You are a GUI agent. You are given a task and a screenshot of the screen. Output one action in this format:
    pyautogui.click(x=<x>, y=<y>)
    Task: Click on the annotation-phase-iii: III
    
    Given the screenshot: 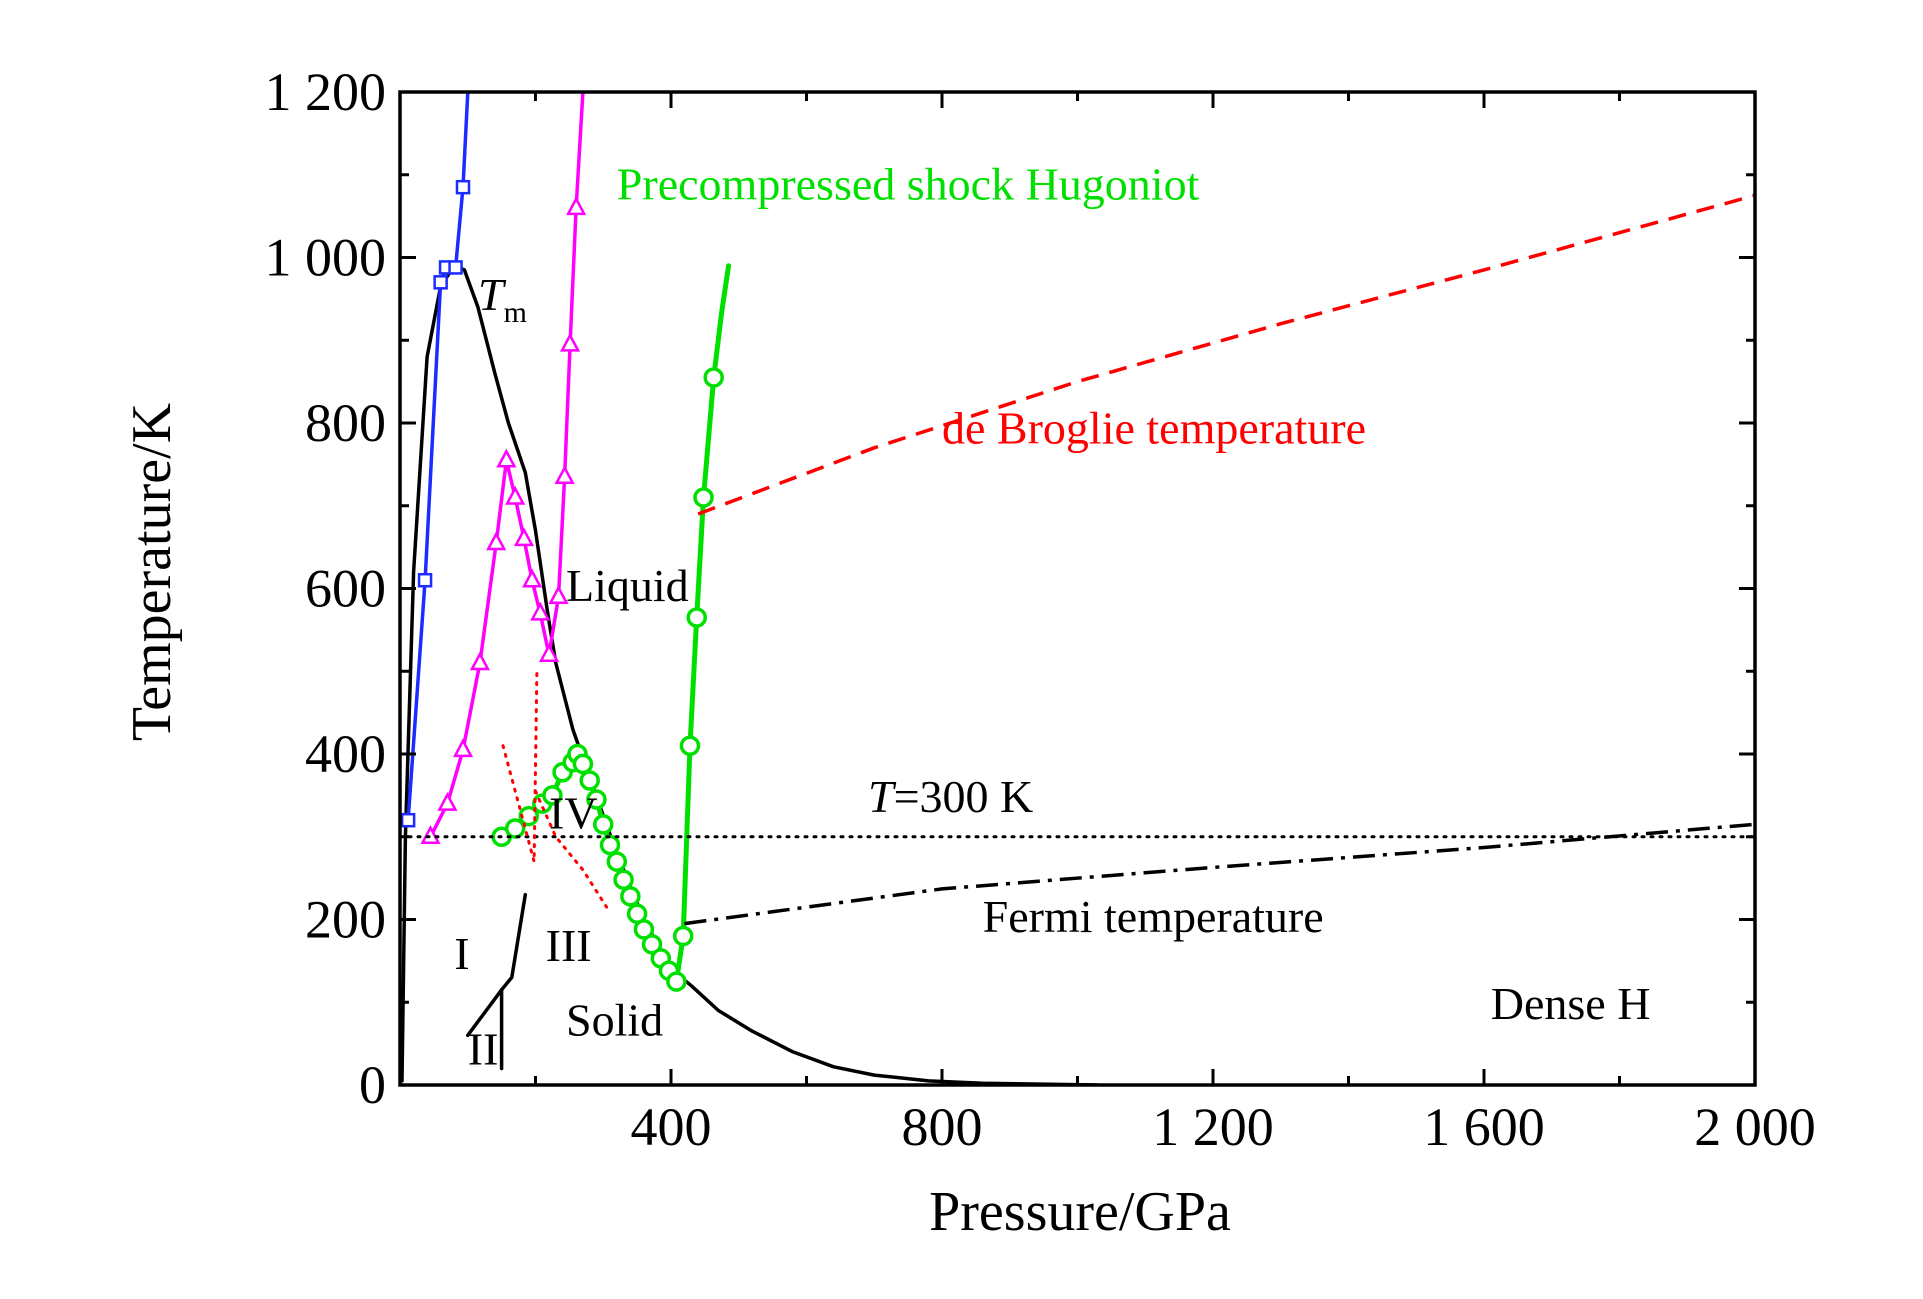 What is the action you would take?
    pyautogui.click(x=569, y=945)
    